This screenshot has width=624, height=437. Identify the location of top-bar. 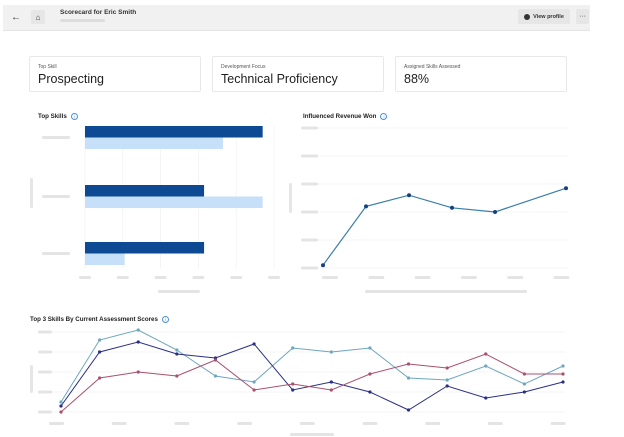
(296, 18).